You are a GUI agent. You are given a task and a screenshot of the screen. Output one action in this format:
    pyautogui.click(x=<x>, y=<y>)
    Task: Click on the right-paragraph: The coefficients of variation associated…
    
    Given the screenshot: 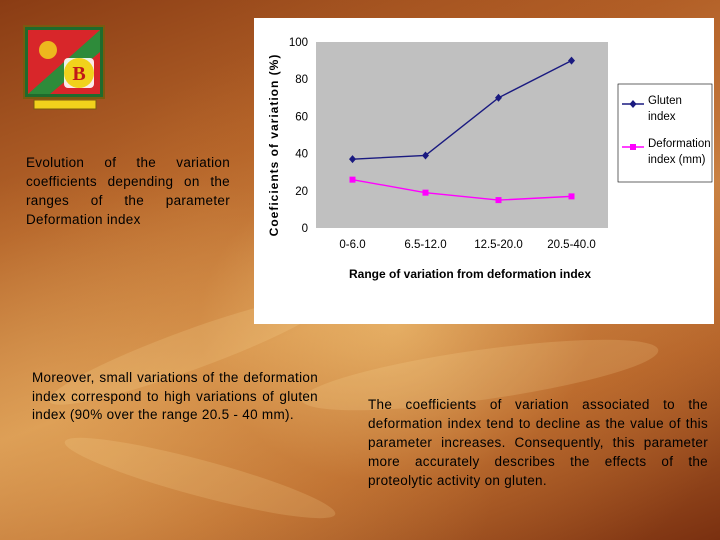 What is the action you would take?
    pyautogui.click(x=538, y=442)
    